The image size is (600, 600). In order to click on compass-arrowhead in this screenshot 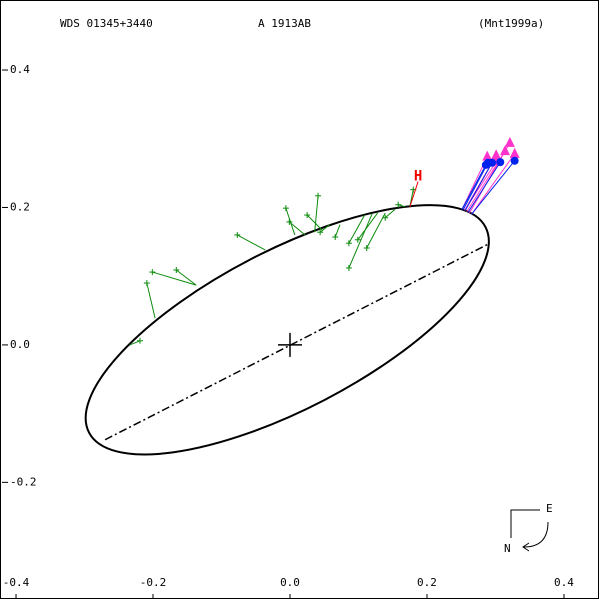, I will do `click(526, 547)`.